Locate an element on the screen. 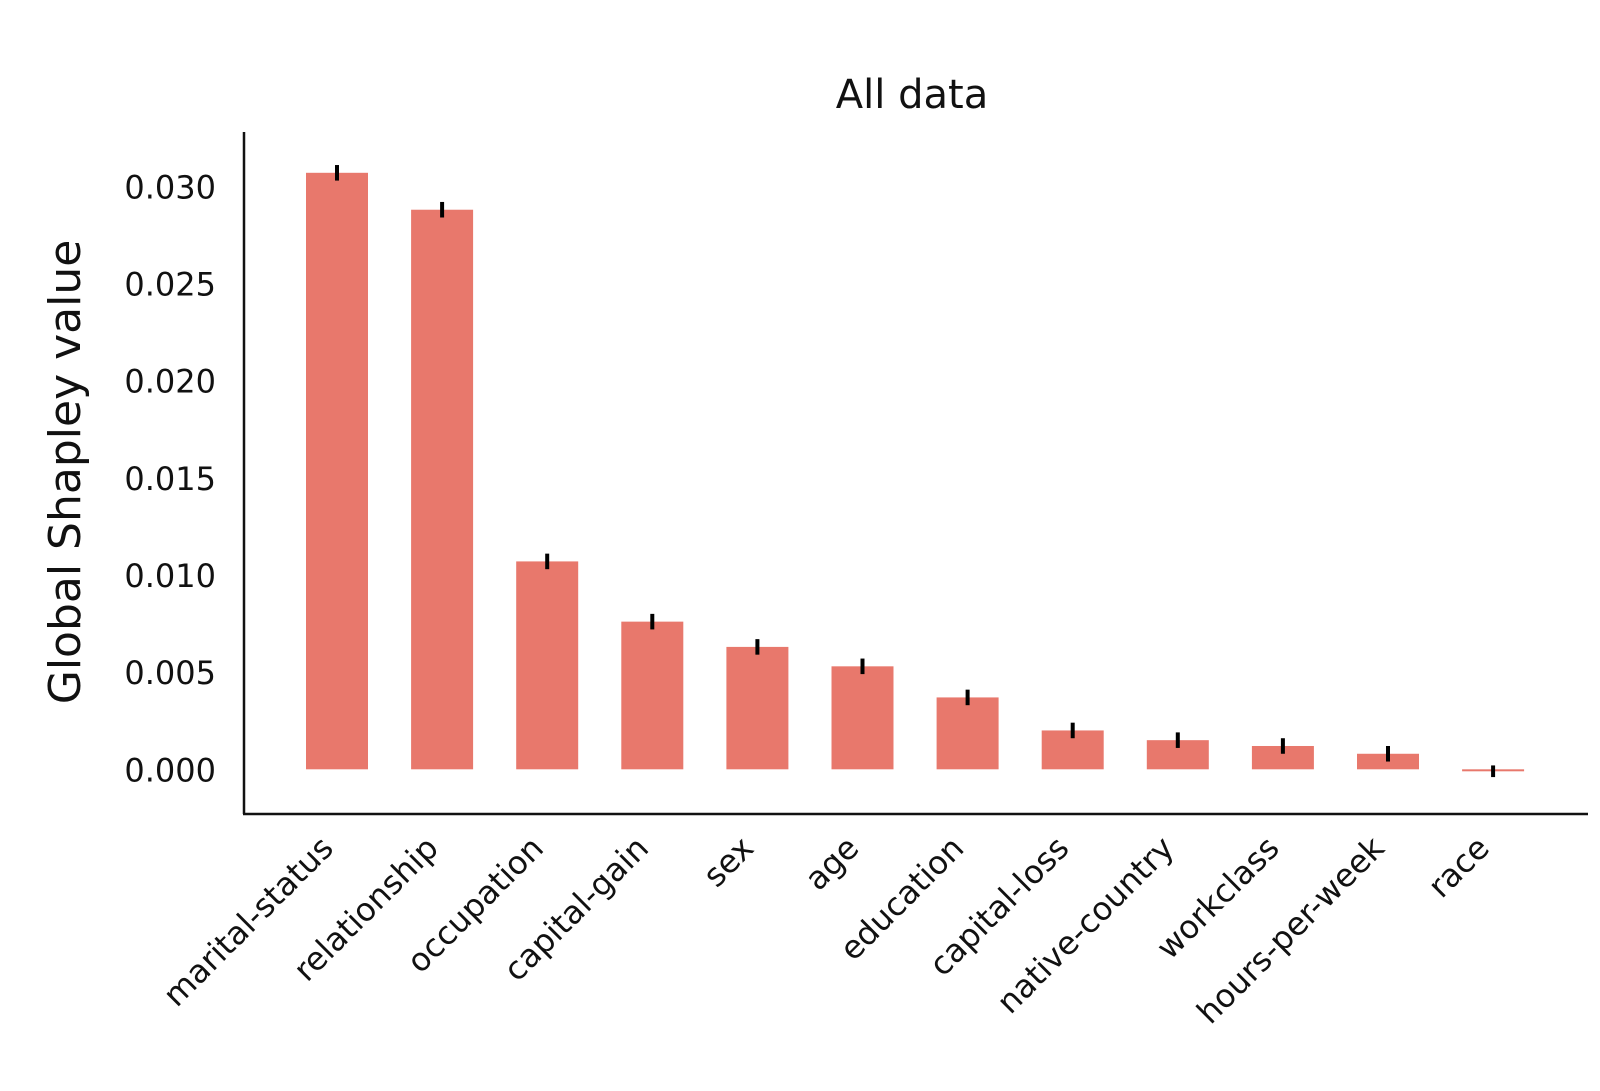 The height and width of the screenshot is (1091, 1600). bar-workclass is located at coordinates (1282, 757).